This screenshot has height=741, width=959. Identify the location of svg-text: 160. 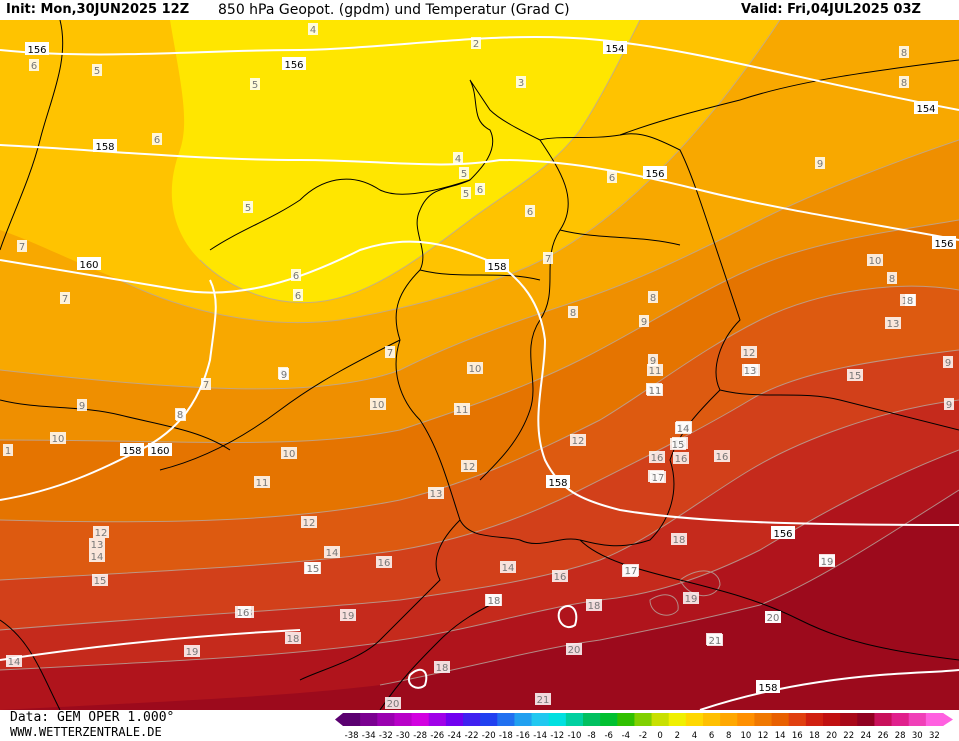
(159, 451).